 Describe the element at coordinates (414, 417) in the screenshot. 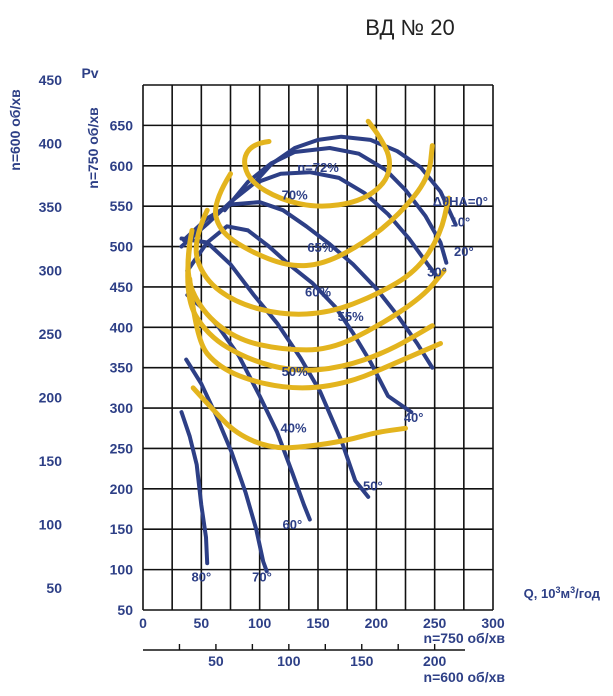

I see `curve-label: 40°` at that location.